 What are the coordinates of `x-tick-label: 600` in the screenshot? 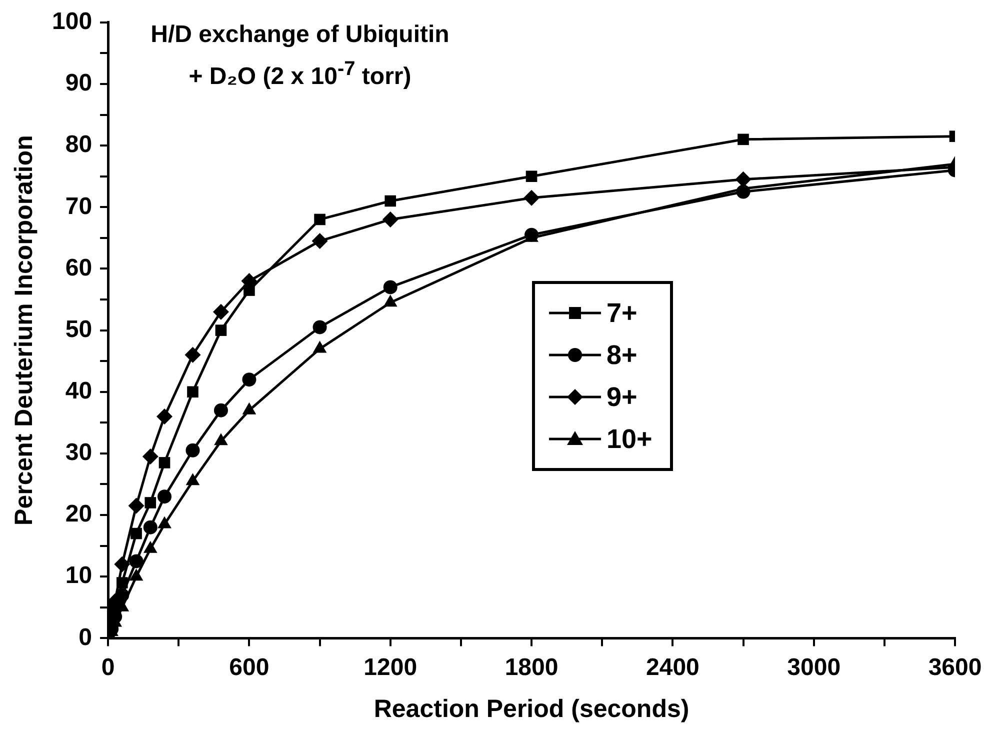 It's located at (249, 668).